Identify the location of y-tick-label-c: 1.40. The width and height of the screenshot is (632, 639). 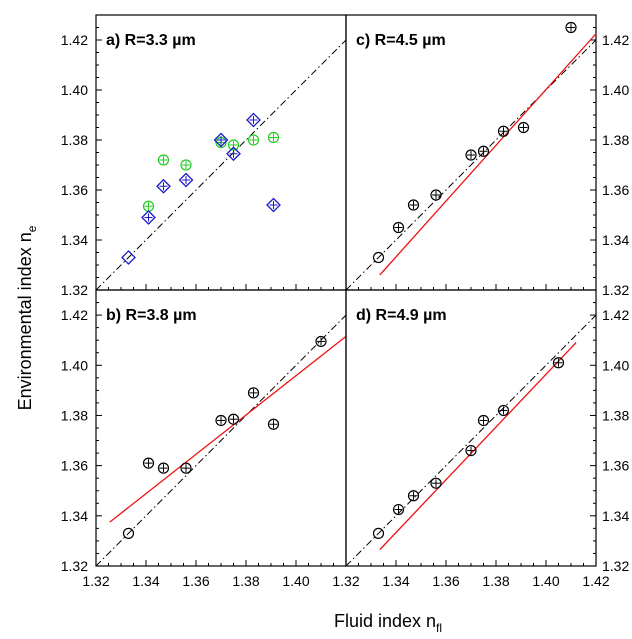
(615, 90).